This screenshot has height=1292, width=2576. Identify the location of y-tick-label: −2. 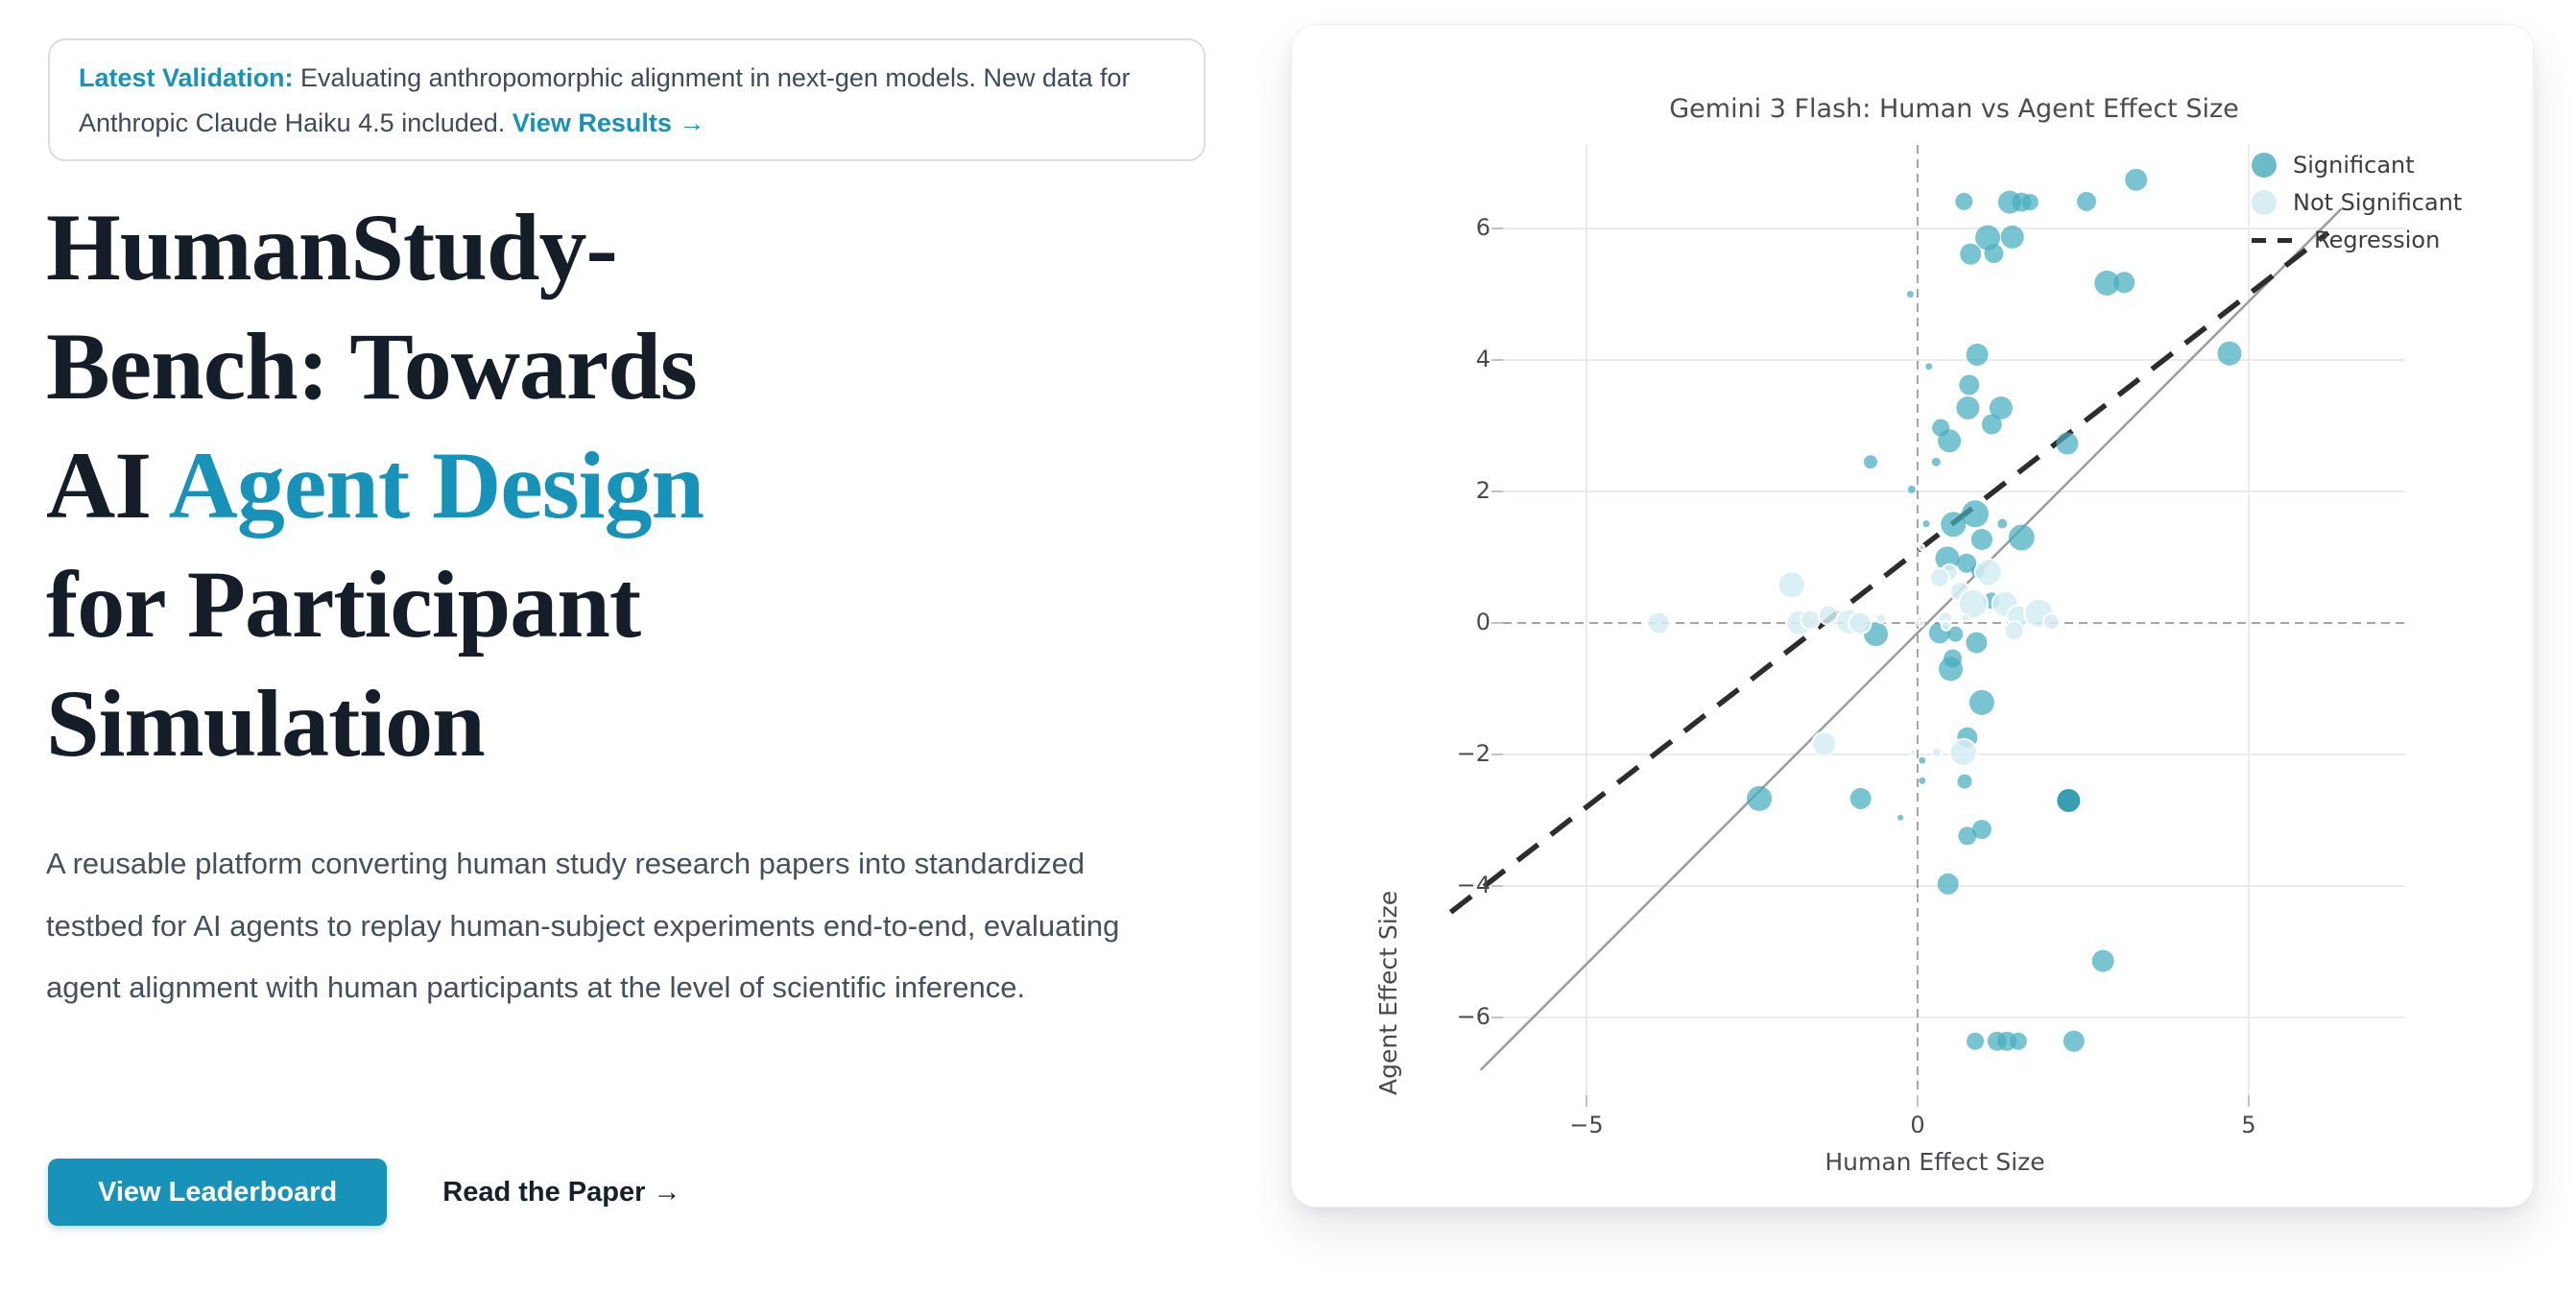
(1473, 753).